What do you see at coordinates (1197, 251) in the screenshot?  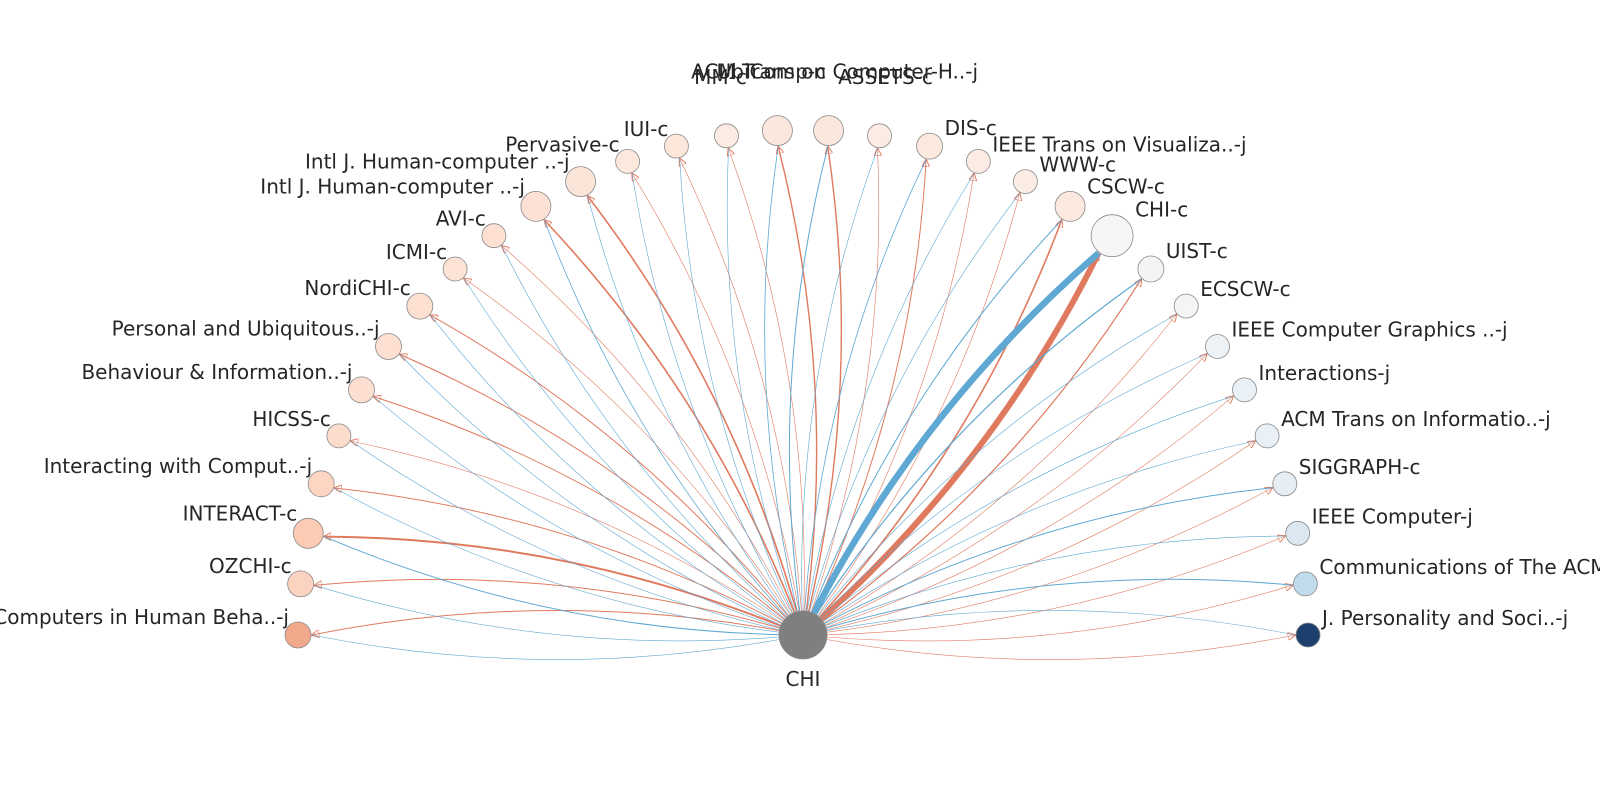 I see `node-label-23: UIST-c` at bounding box center [1197, 251].